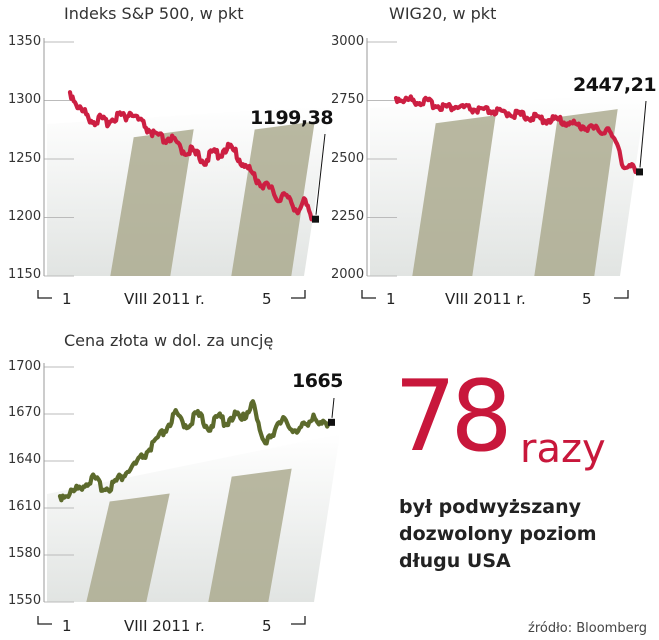 Image resolution: width=659 pixels, height=640 pixels. What do you see at coordinates (348, 274) in the screenshot?
I see `wig20-ytick-2000: 2000` at bounding box center [348, 274].